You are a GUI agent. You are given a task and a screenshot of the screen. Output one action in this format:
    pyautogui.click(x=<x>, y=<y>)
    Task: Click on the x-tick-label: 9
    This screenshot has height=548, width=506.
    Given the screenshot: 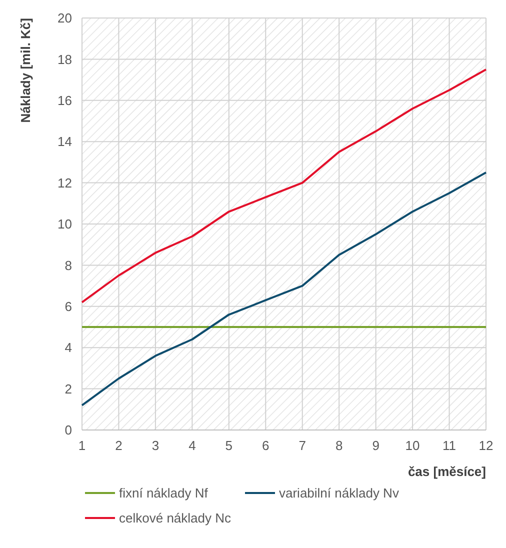 What is the action you would take?
    pyautogui.click(x=376, y=445)
    